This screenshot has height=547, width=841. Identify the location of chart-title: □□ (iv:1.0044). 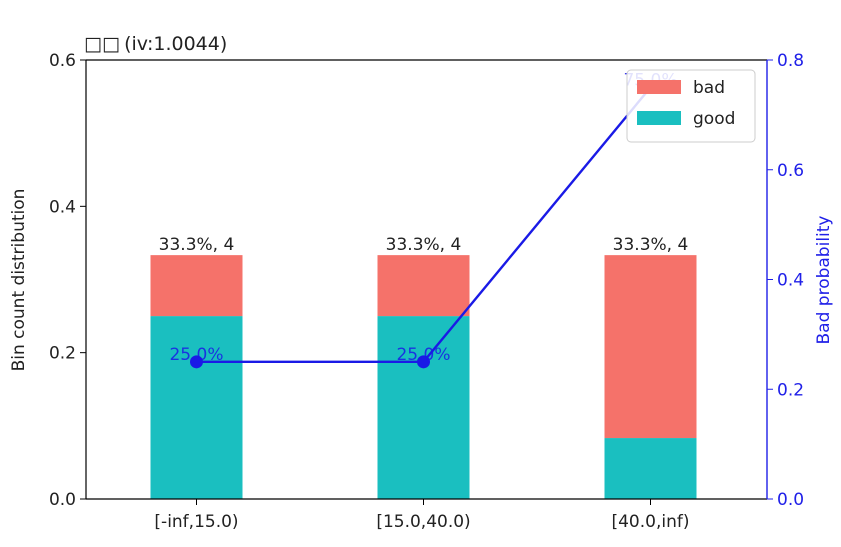
(155, 44).